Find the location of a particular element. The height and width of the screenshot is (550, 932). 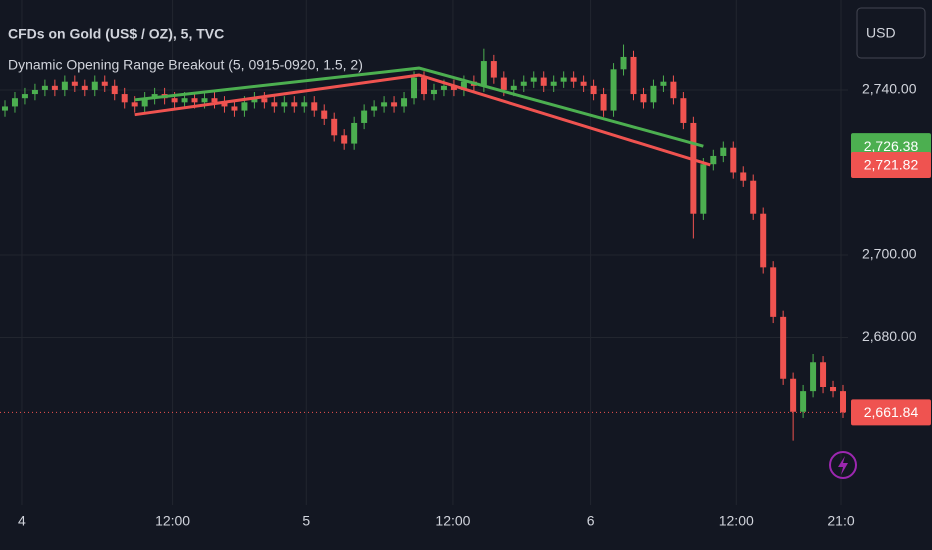

price-tag-label: 2,661.84 is located at coordinates (891, 412).